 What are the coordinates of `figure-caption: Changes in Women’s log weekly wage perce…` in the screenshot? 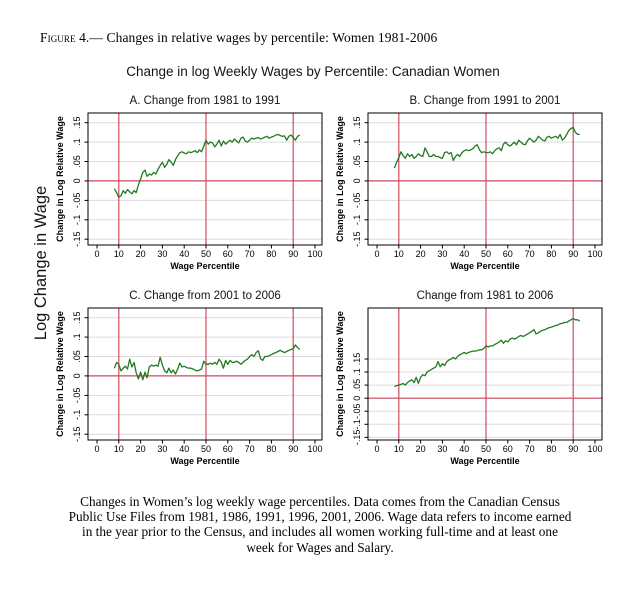 It's located at (320, 524).